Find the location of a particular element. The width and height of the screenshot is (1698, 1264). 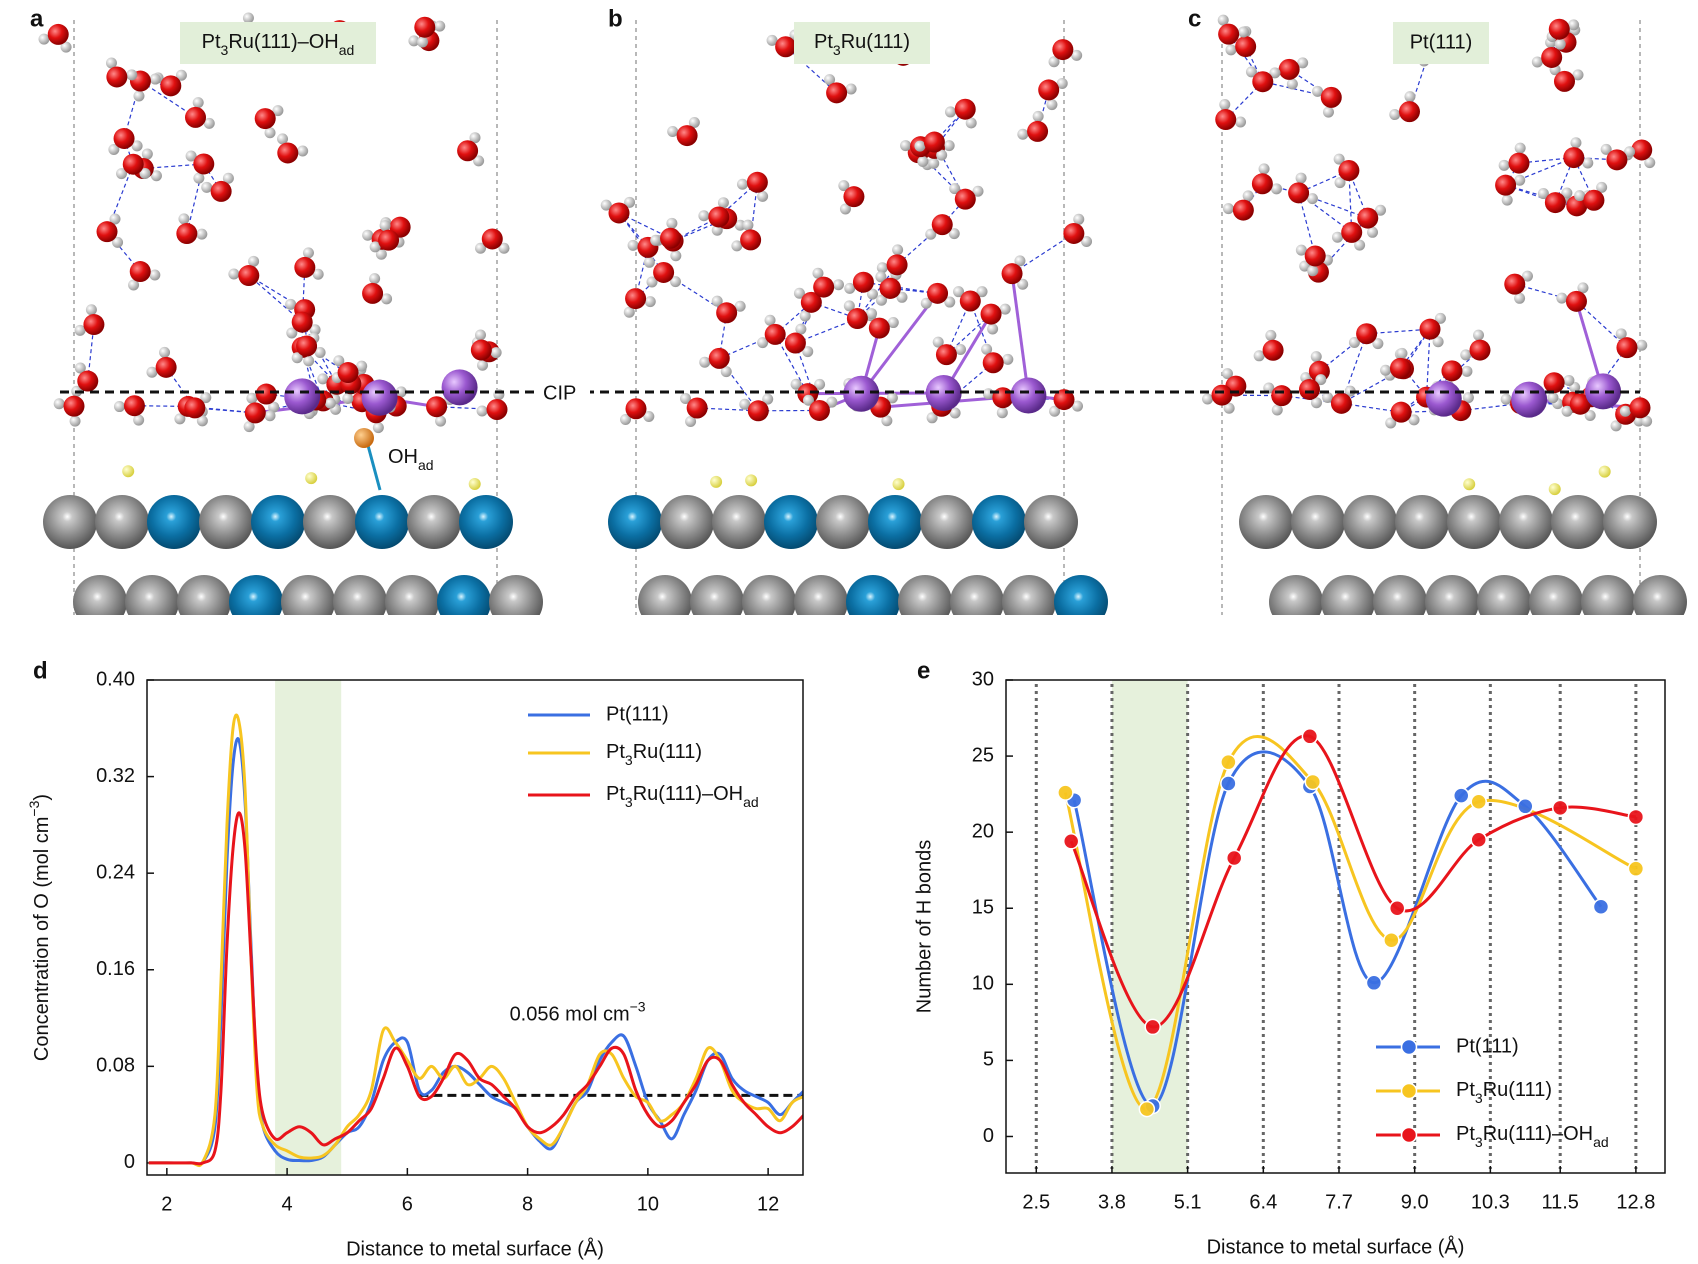

y-tick-label: 5 is located at coordinates (988, 1060).